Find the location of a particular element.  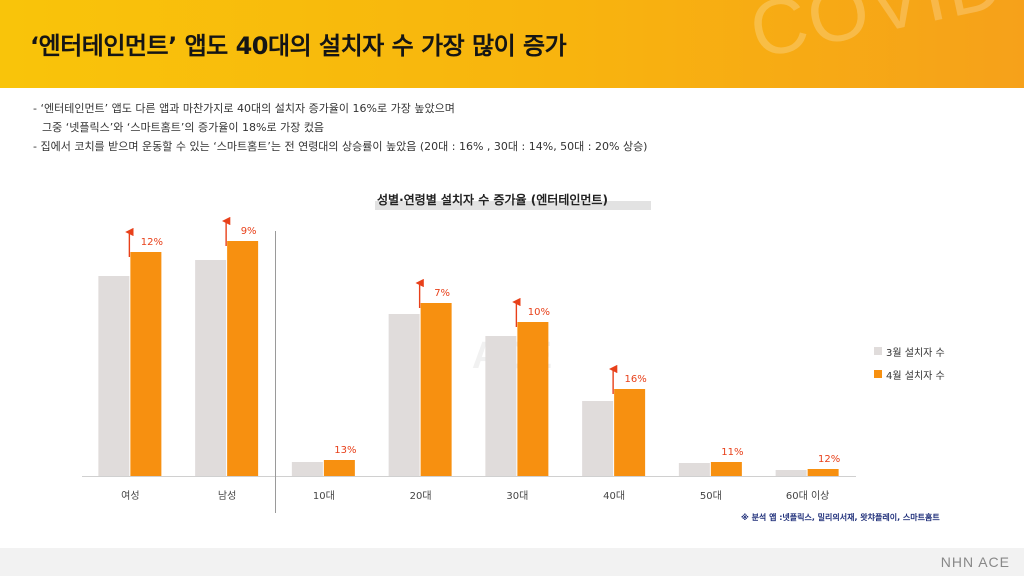

x-tick-label: 10대 is located at coordinates (324, 496).